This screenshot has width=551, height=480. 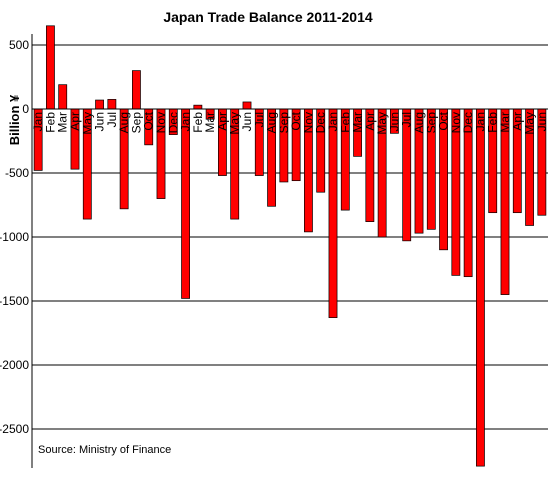 I want to click on y-tick-label: -1000, so click(x=14, y=237).